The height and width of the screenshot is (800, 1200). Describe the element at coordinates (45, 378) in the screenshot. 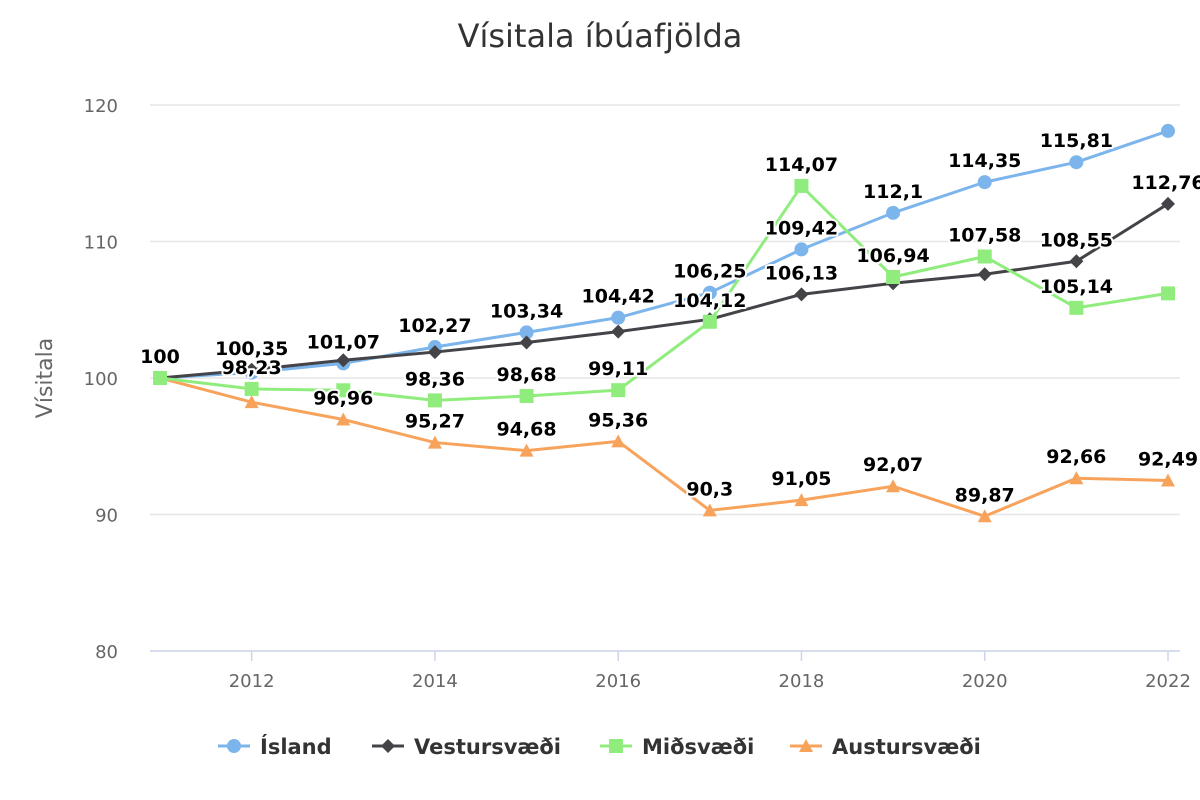

I see `y-axis-title: Vísitala` at that location.